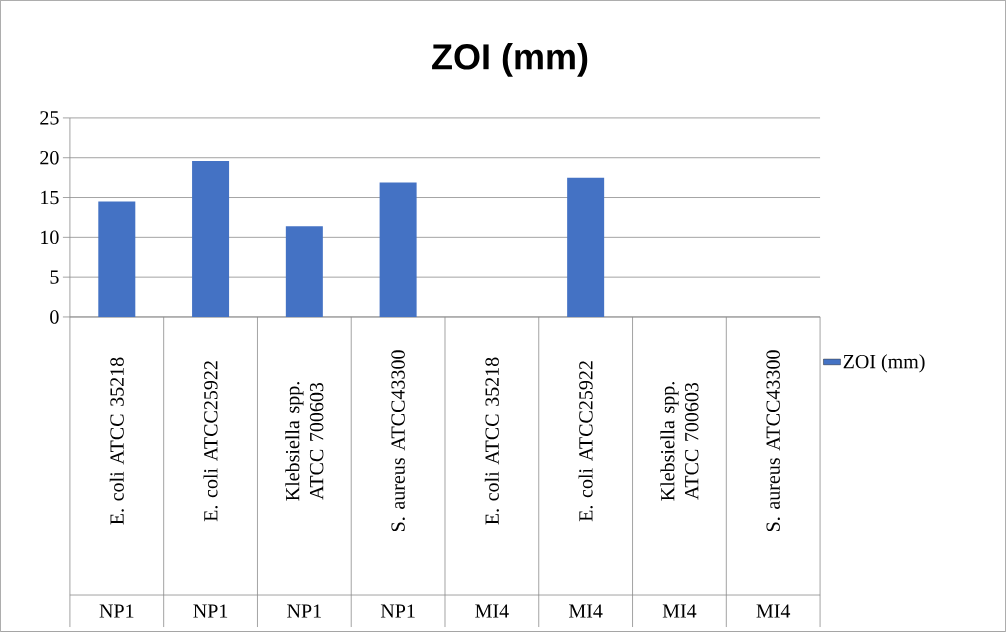  What do you see at coordinates (884, 363) in the screenshot?
I see `legend-label: ZOI (mm)` at bounding box center [884, 363].